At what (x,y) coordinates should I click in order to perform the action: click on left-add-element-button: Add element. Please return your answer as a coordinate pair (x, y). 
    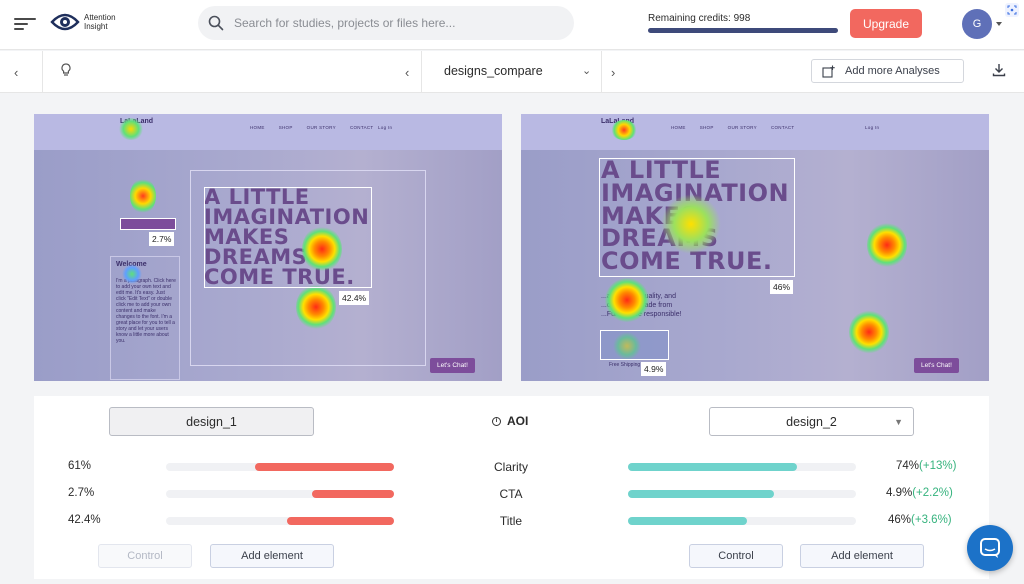
    Looking at the image, I should click on (272, 556).